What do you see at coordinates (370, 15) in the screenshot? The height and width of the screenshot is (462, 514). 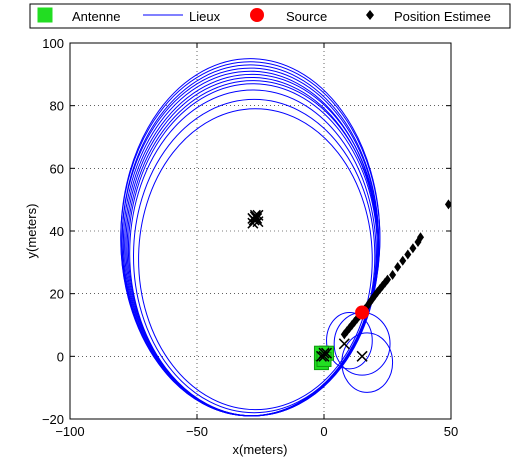 I see `legend-swatch-position-estimee` at bounding box center [370, 15].